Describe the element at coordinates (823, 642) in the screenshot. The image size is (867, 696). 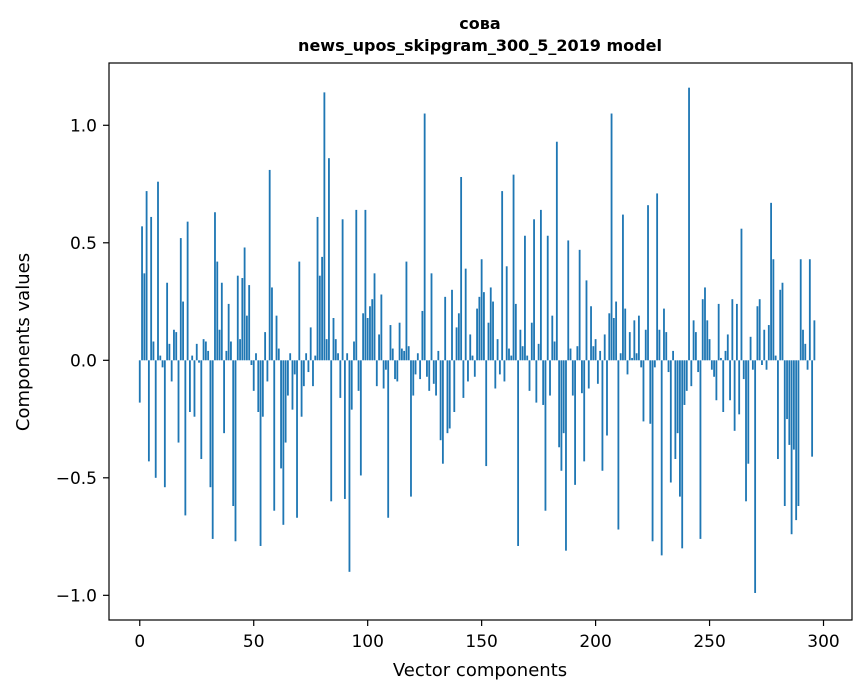
I see `x-tick-label: 300` at that location.